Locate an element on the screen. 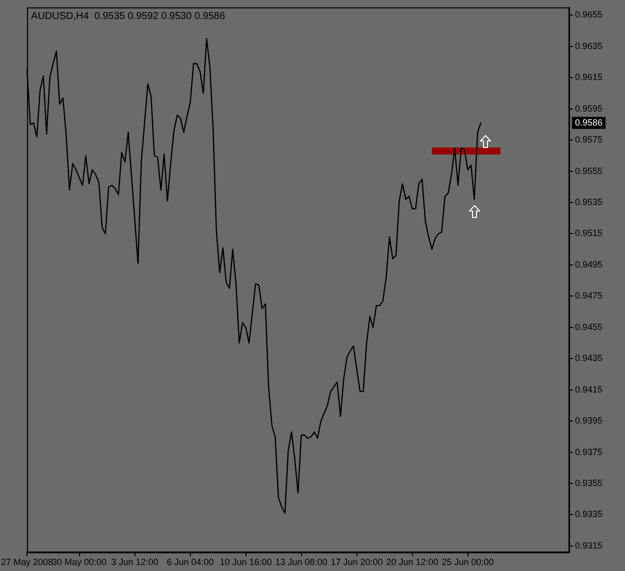 The width and height of the screenshot is (625, 571). y-tick-label: 0.9615 is located at coordinates (589, 77).